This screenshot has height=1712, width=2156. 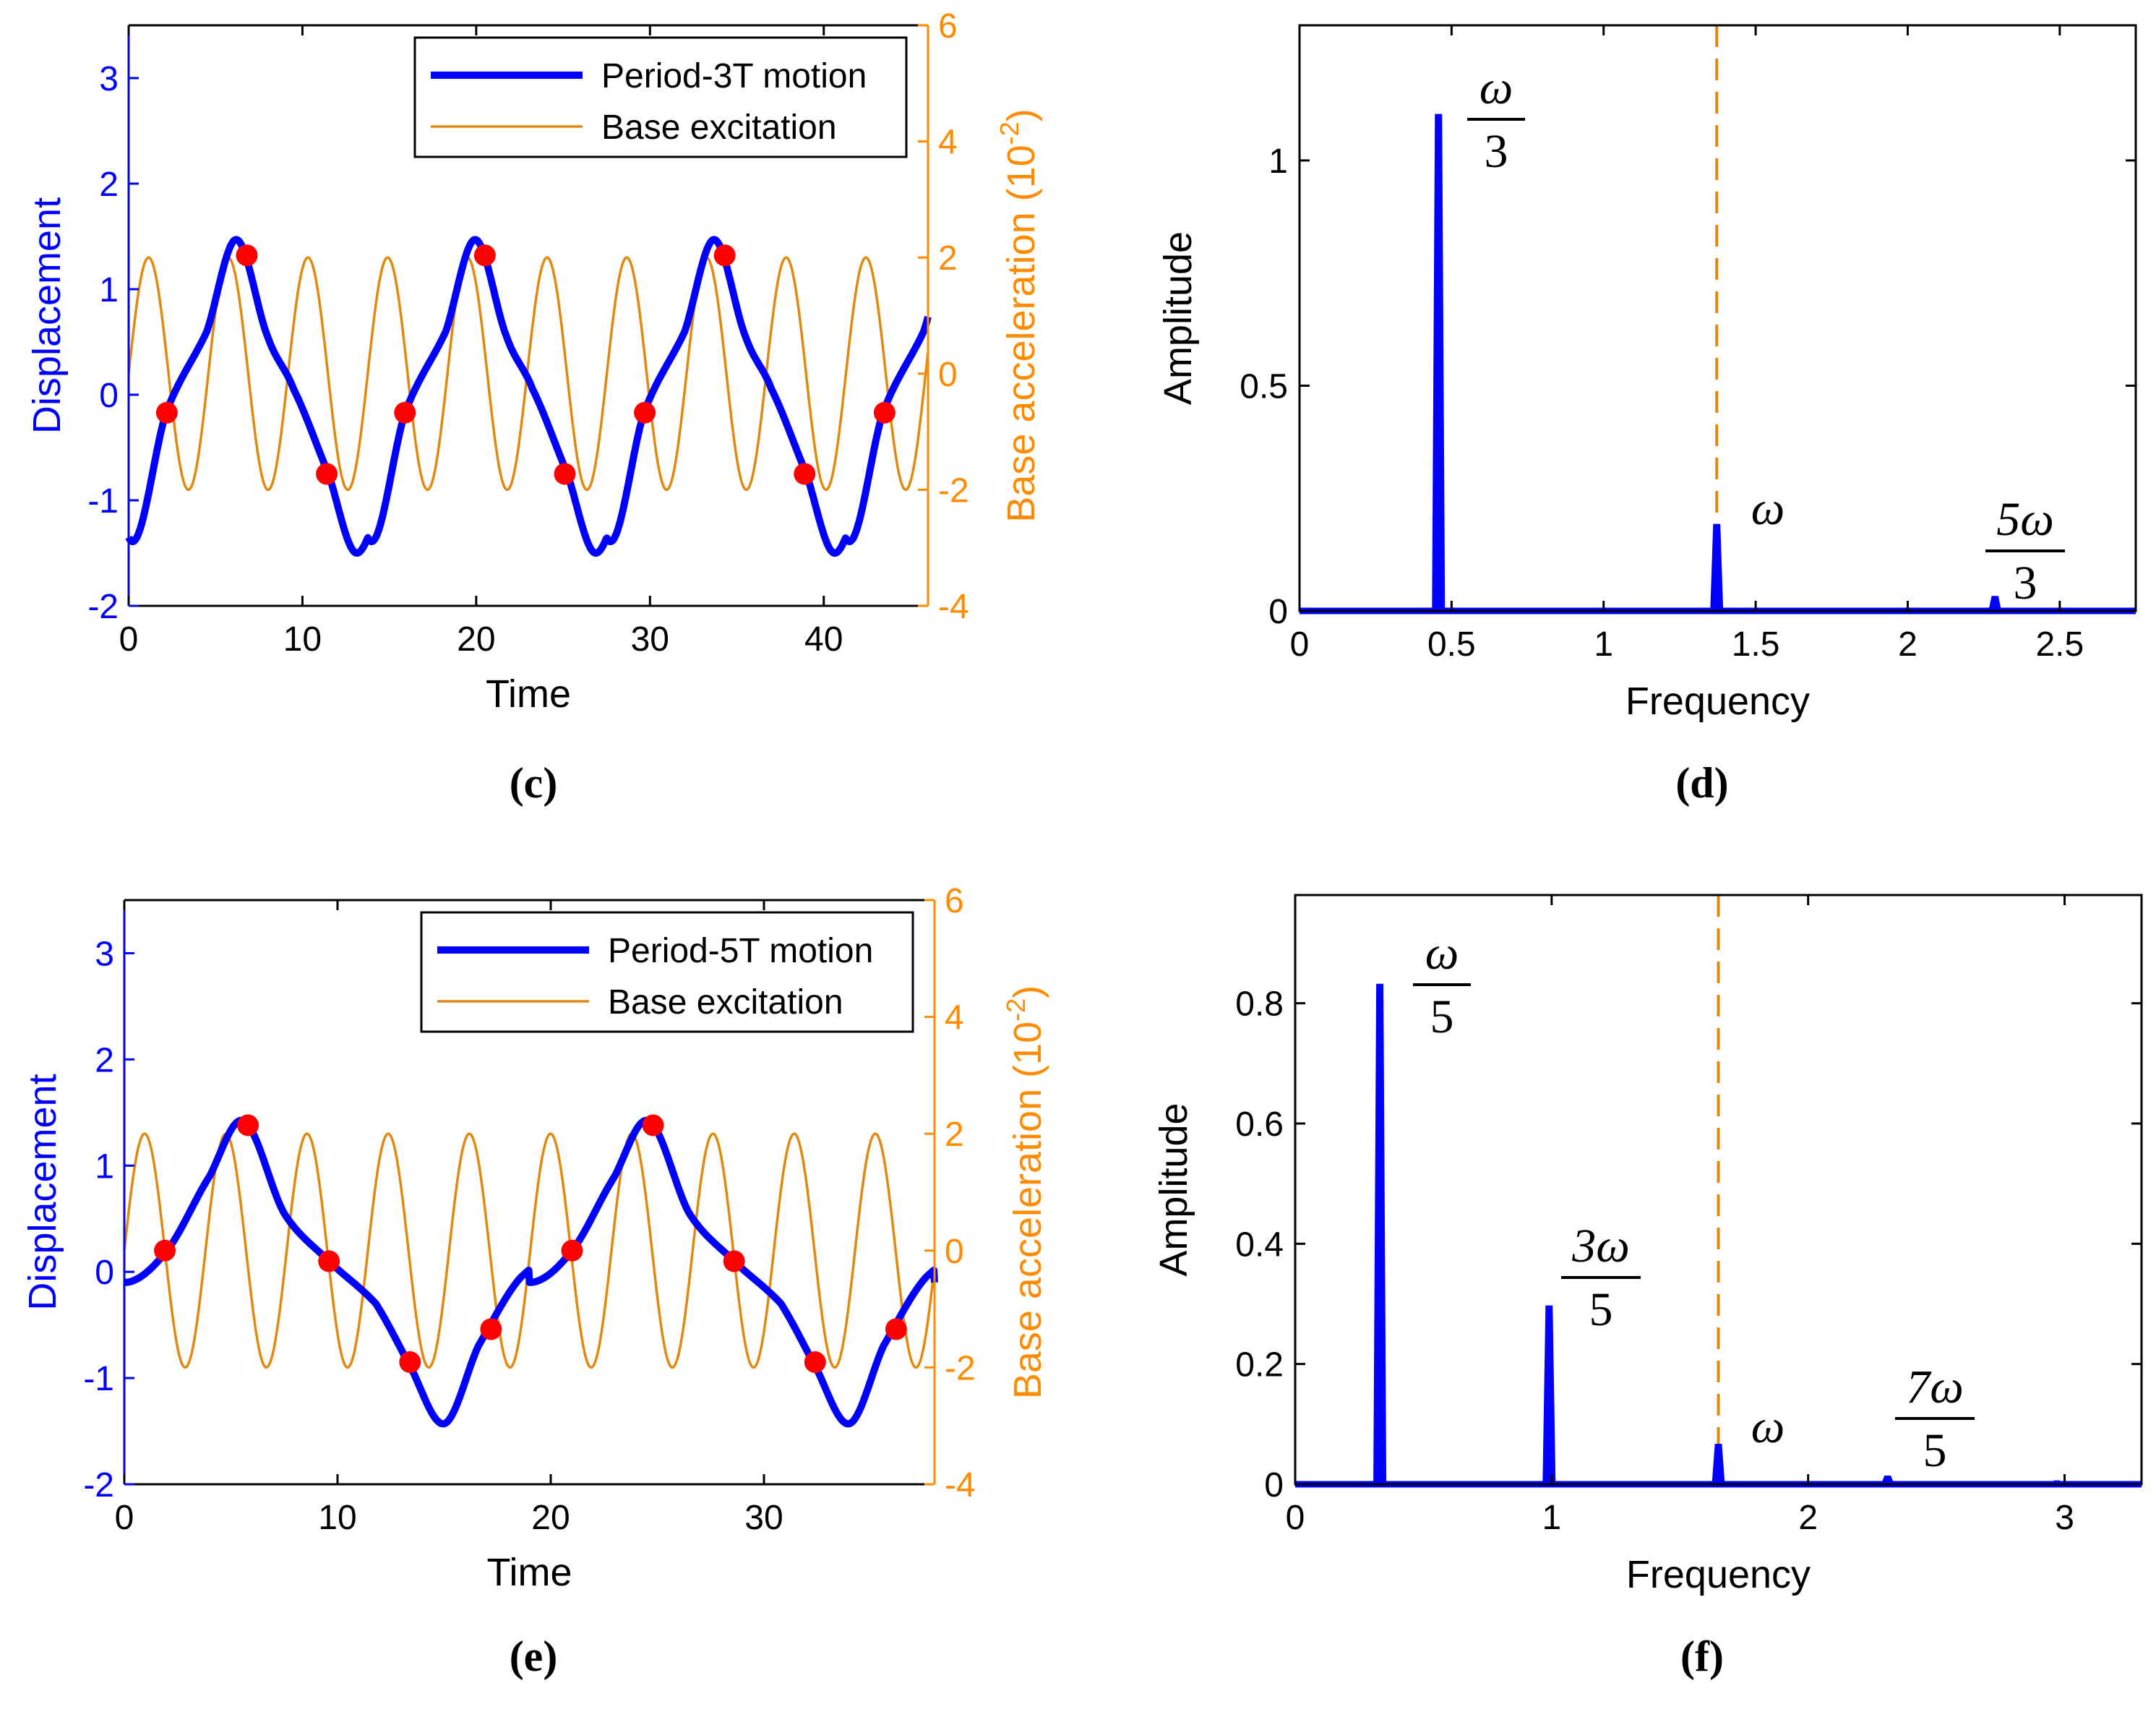 What do you see at coordinates (528, 374) in the screenshot?
I see `excitation-series` at bounding box center [528, 374].